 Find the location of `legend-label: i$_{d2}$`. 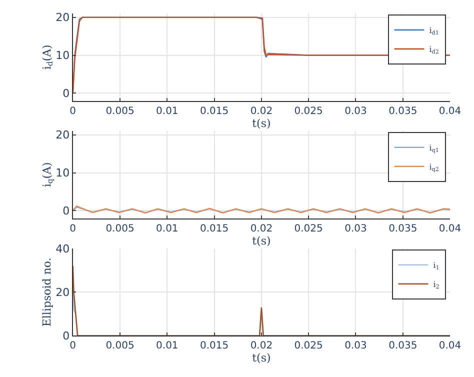

legend-label: i$_{d2}$ is located at coordinates (434, 50).